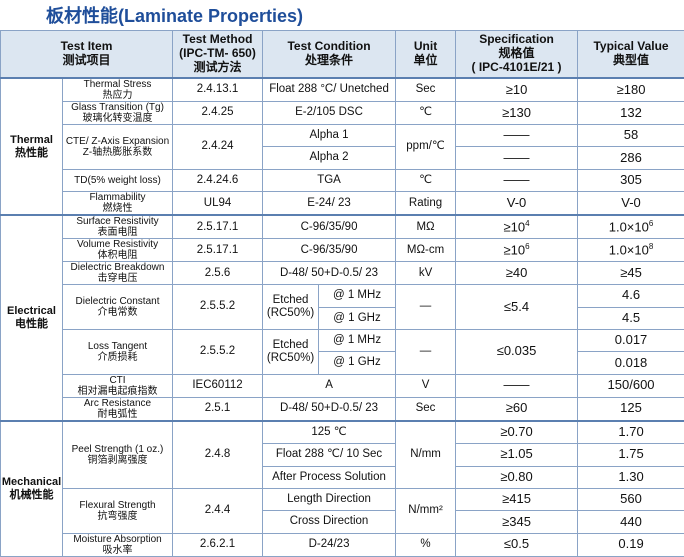 The height and width of the screenshot is (557, 684). What do you see at coordinates (31, 311) in the screenshot?
I see `cell-text: Electrical` at bounding box center [31, 311].